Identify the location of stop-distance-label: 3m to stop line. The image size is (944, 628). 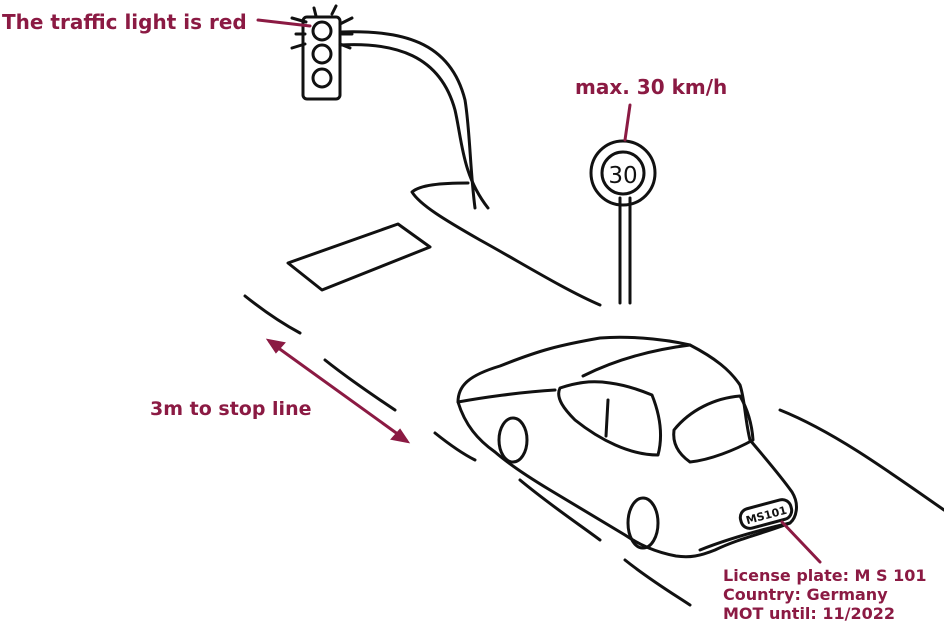
(231, 409).